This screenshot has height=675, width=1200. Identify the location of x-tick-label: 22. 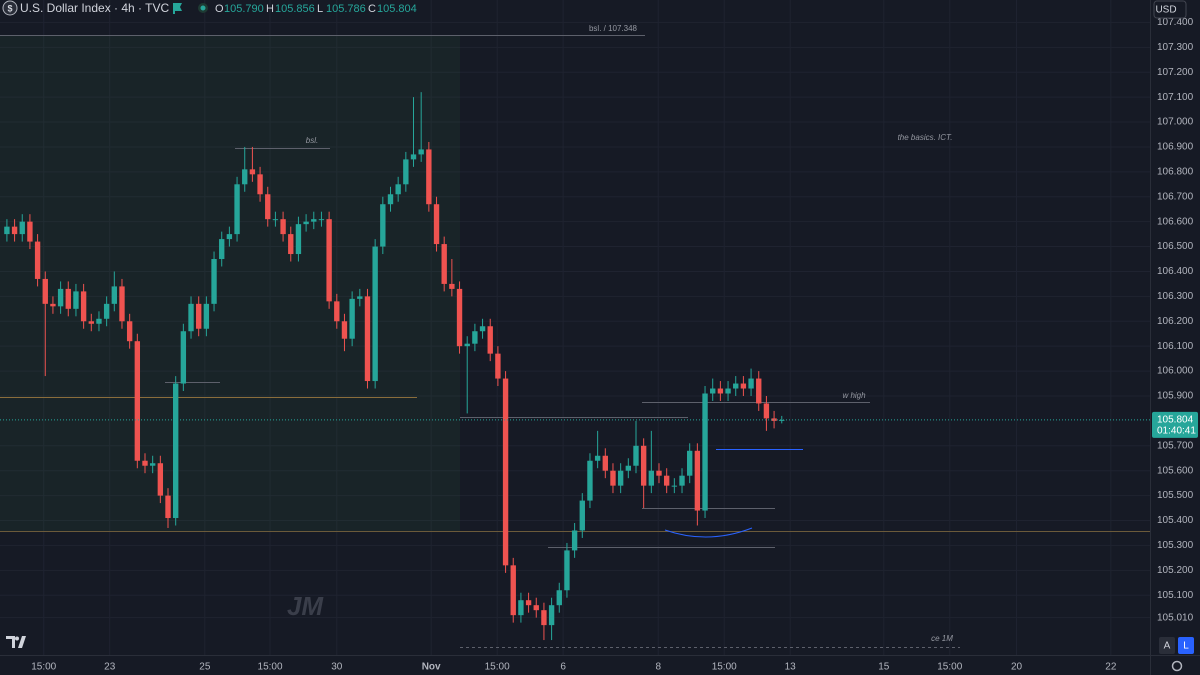
(1111, 667).